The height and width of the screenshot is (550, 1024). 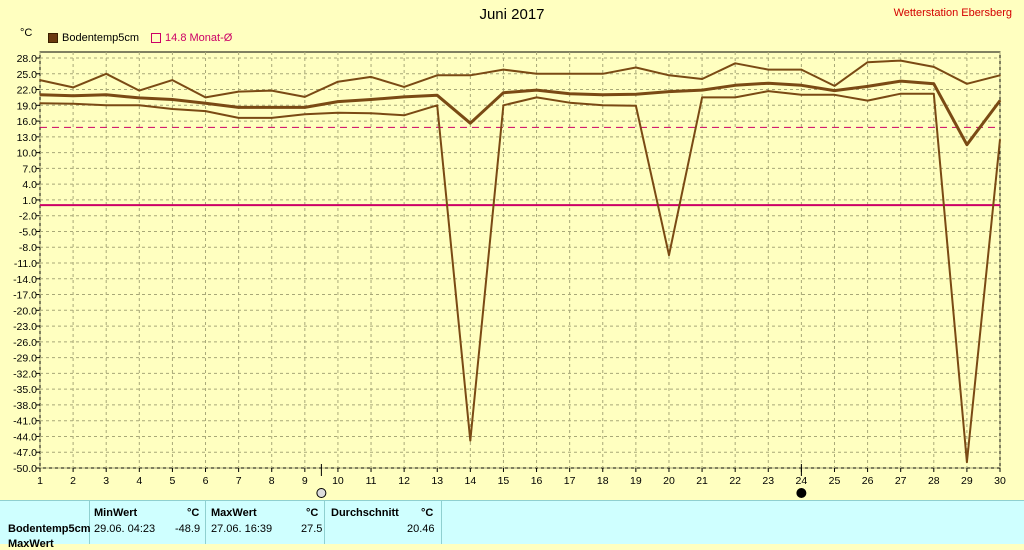 I want to click on x-tick-label: 21, so click(x=702, y=481).